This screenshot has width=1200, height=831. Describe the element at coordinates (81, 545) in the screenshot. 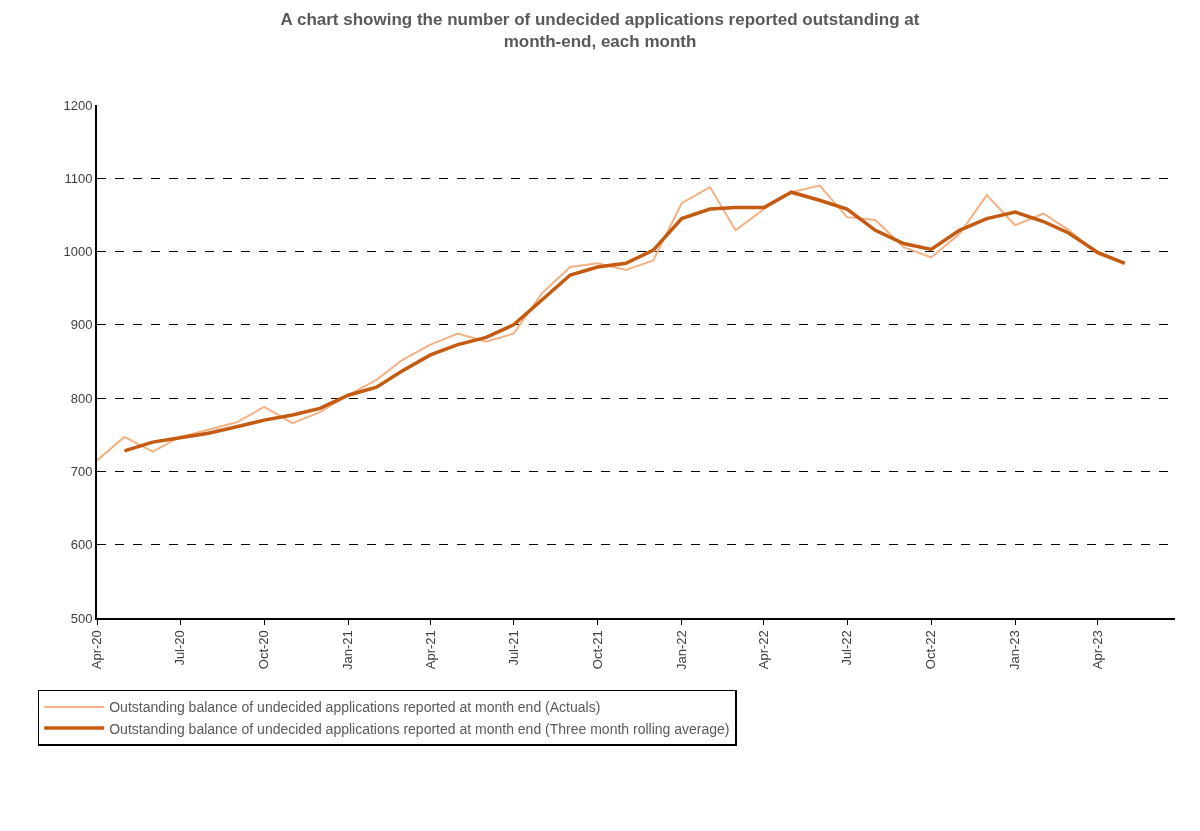

I see `y-tick-label: 600` at that location.